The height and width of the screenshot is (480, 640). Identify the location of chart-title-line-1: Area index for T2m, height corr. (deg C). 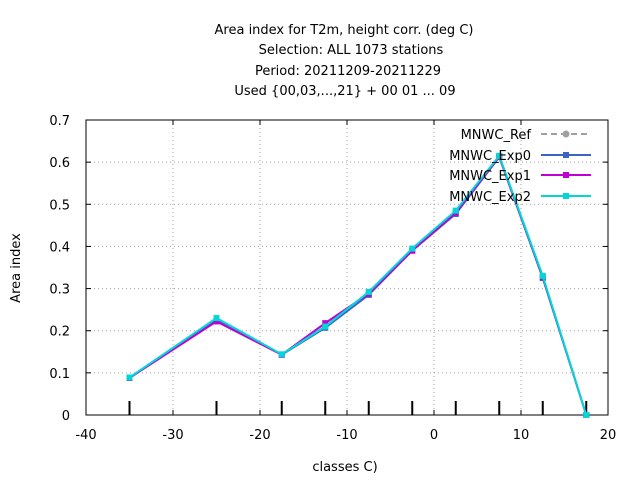
(344, 30).